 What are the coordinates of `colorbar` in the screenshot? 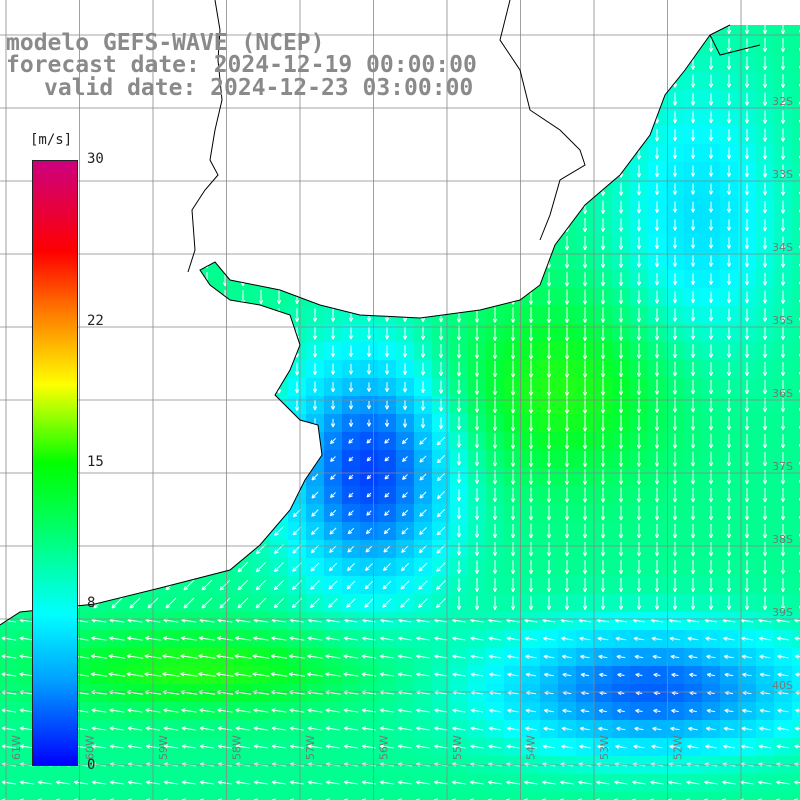 It's located at (55, 463).